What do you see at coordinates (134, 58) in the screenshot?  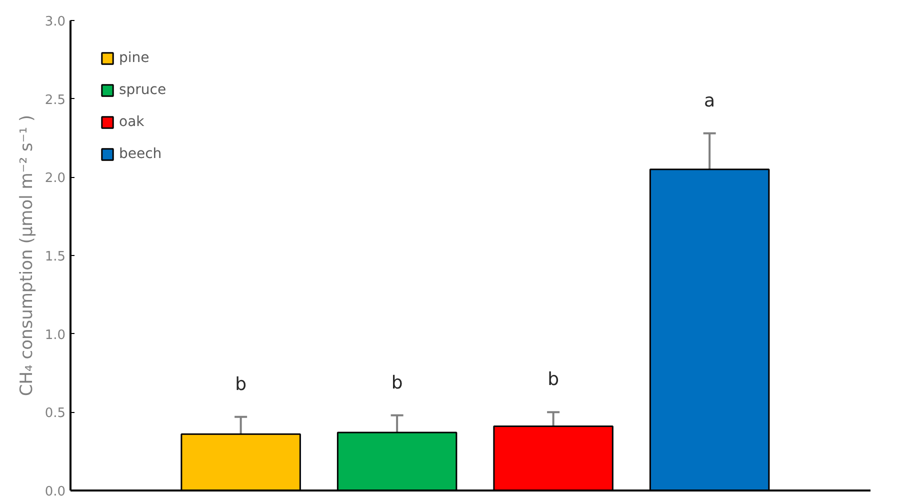 I see `legend-label: pine` at bounding box center [134, 58].